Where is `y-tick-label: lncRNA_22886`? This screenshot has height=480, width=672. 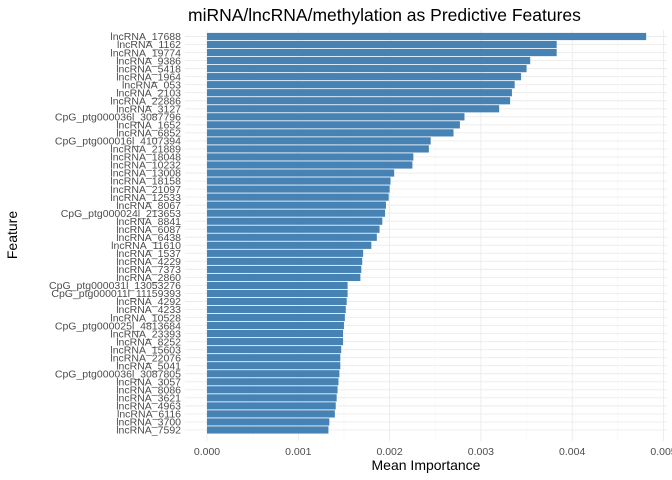 y-tick-label: lncRNA_22886 is located at coordinates (145, 101).